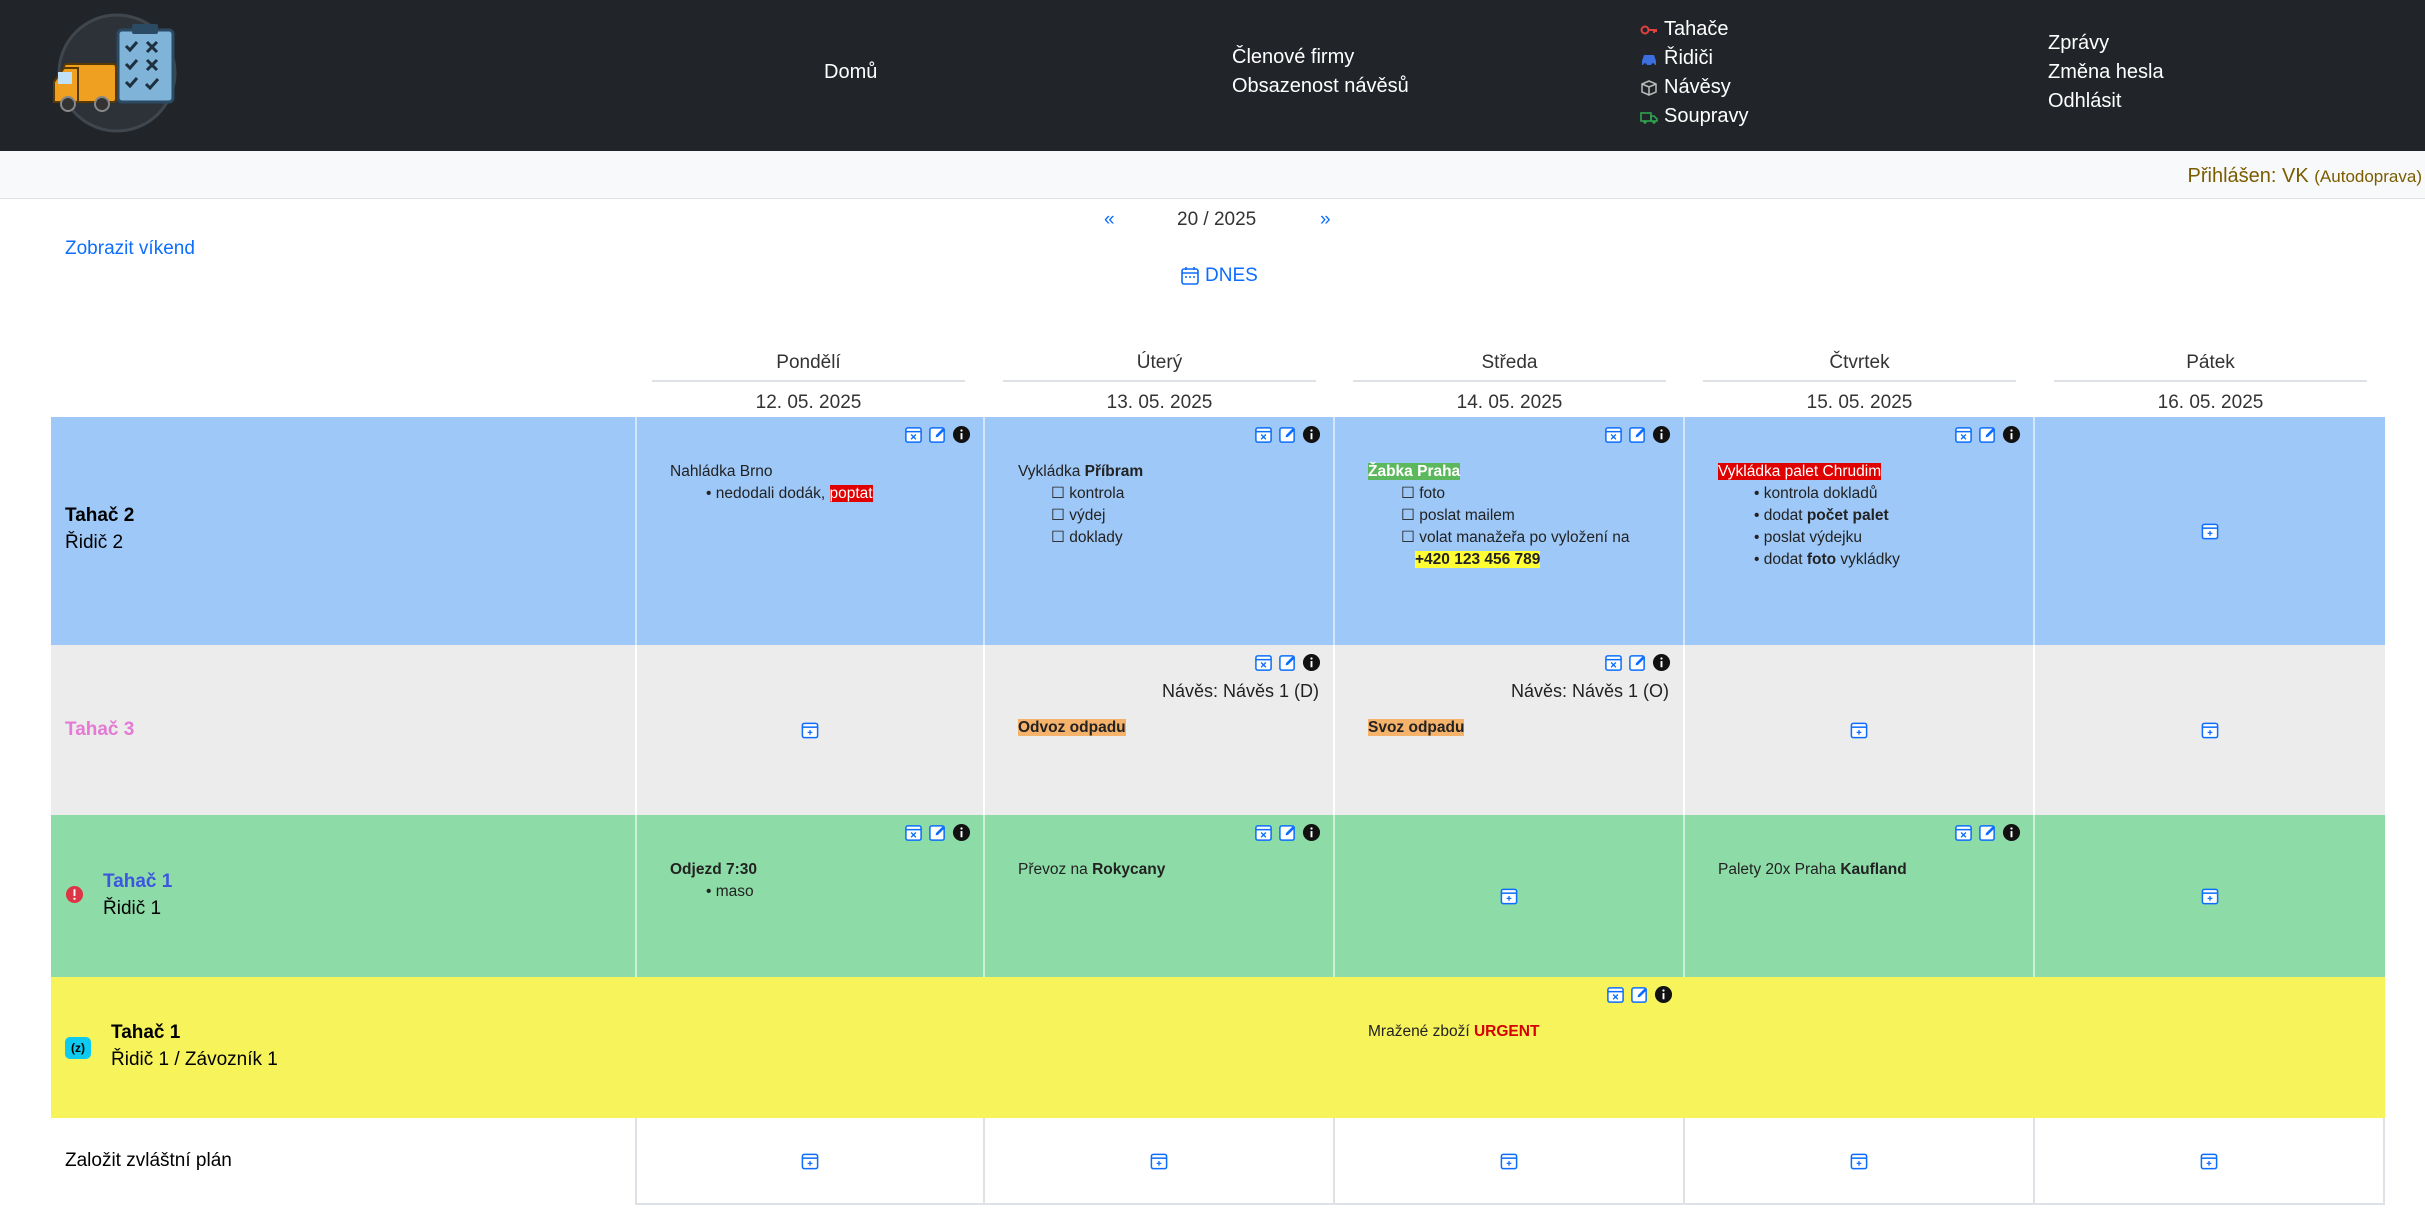 This screenshot has width=2425, height=1208. Describe the element at coordinates (194, 1046) in the screenshot. I see `row-label: Tahač 1 Řidič 1 / Závozník 1` at that location.